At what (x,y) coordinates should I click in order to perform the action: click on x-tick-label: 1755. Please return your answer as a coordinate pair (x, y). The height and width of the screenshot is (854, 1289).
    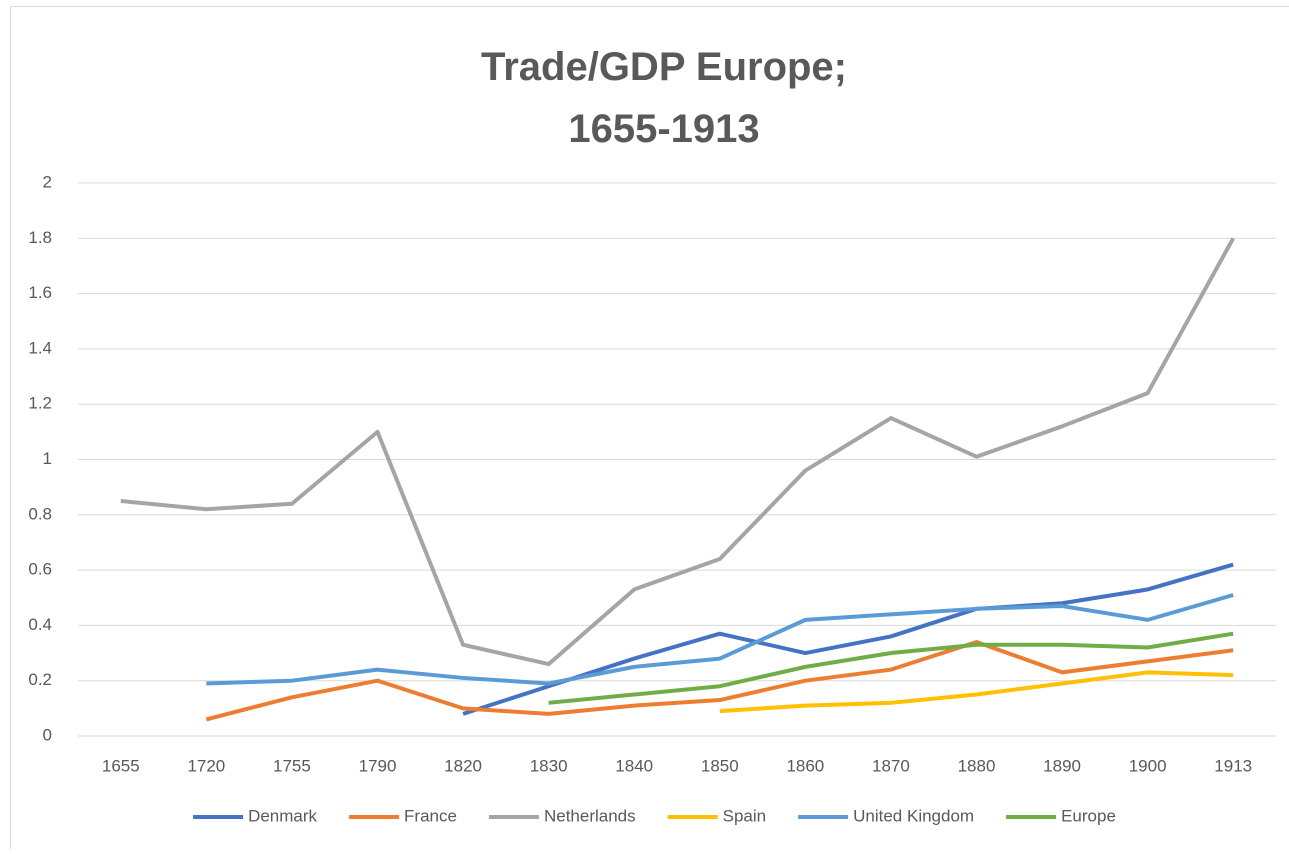
    Looking at the image, I should click on (292, 765).